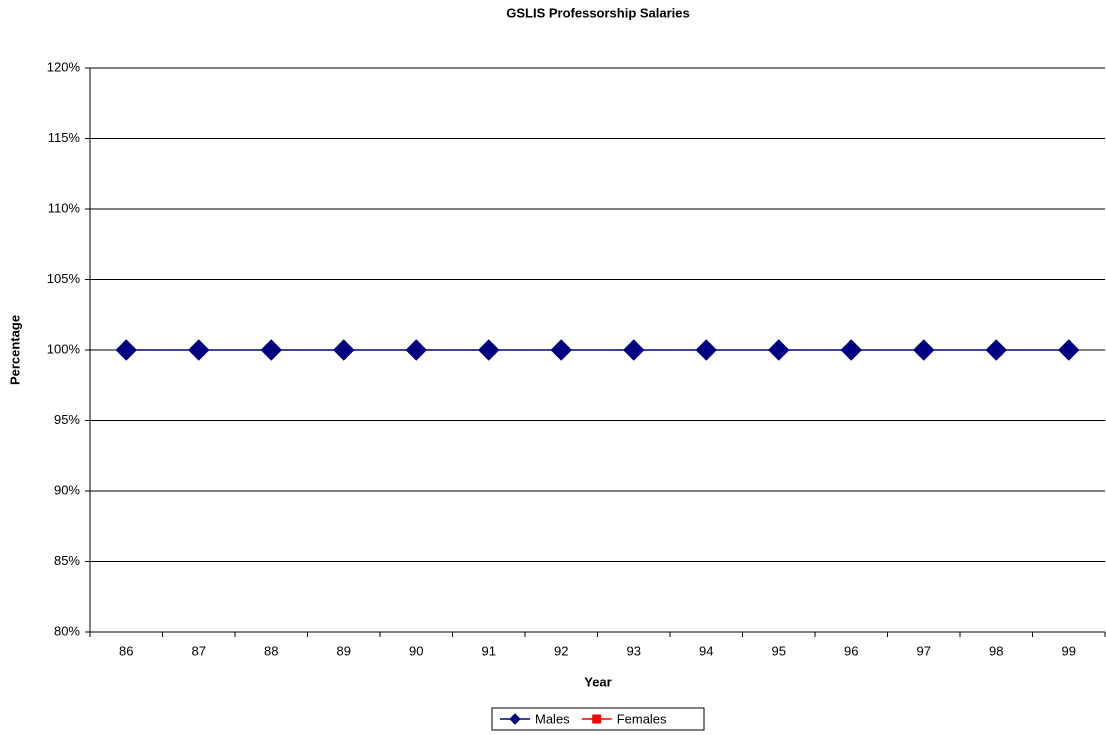 Image resolution: width=1106 pixels, height=735 pixels. What do you see at coordinates (416, 650) in the screenshot?
I see `x-tick-label: 90` at bounding box center [416, 650].